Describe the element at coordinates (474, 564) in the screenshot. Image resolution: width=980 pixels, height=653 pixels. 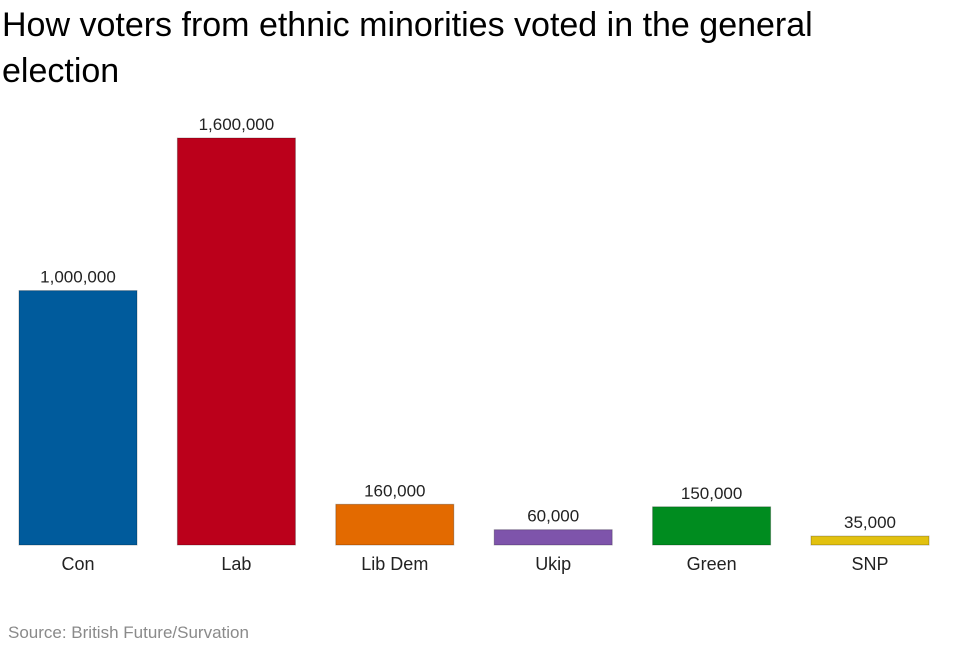
I see `category-labels-group: Con Lab Lib Dem Ukip Green SNP` at that location.